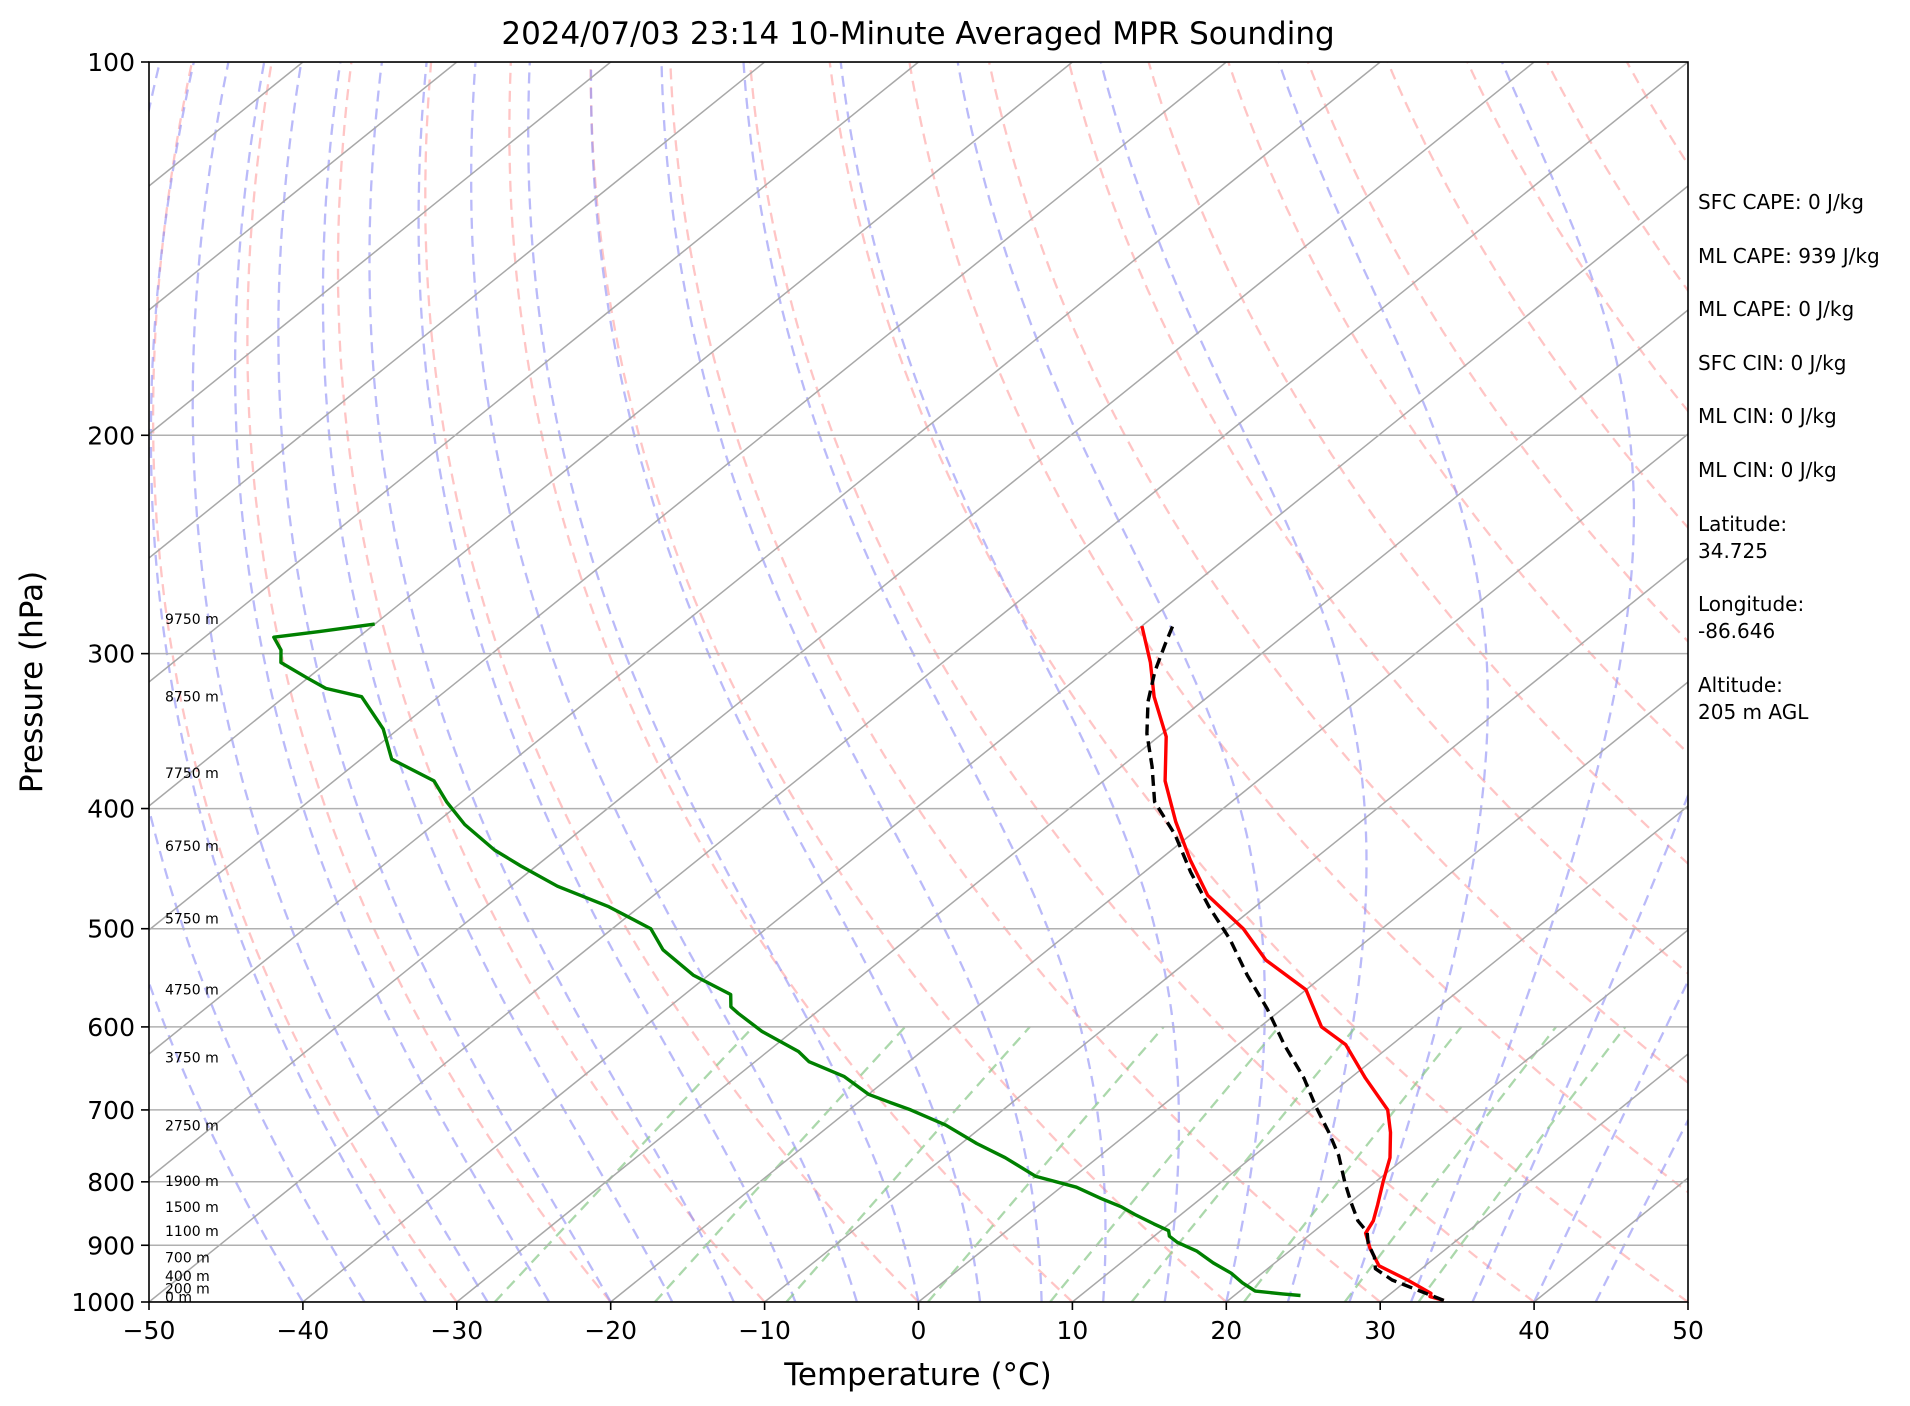  I want to click on x-tick-label: −40, so click(303, 1330).